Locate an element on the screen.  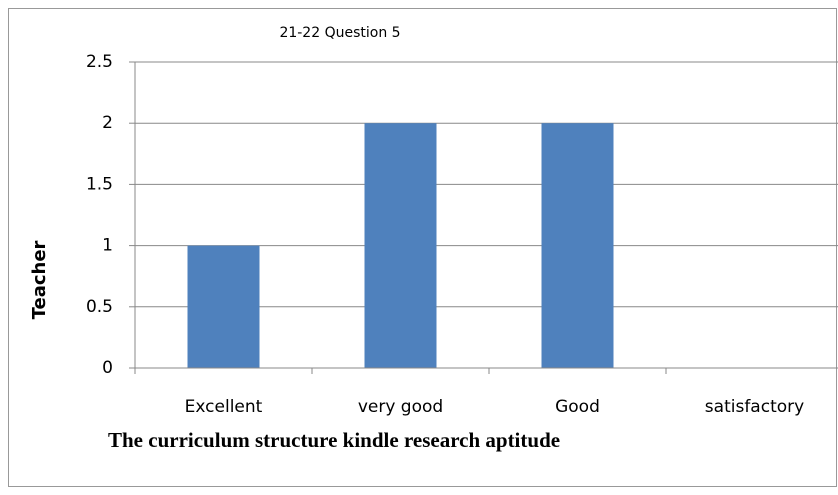
y-tick-label: 2.5 is located at coordinates (99, 62).